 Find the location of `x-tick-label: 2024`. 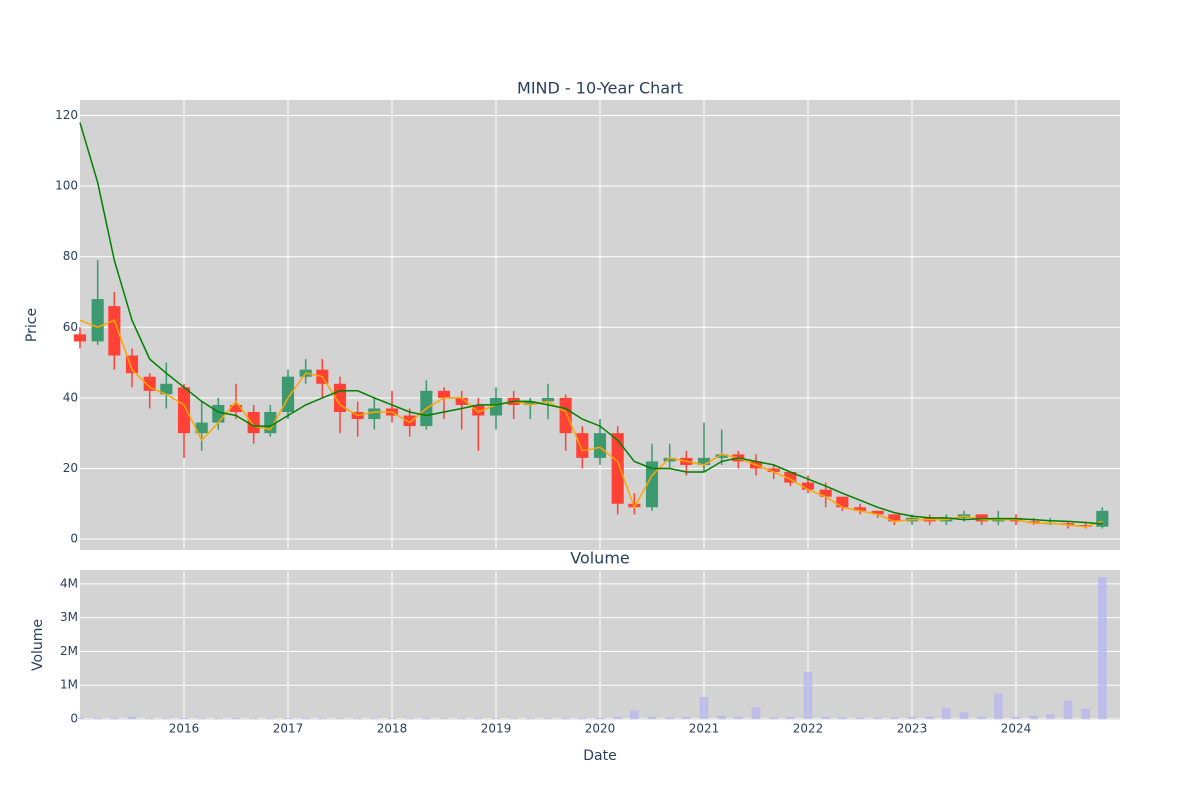

x-tick-label: 2024 is located at coordinates (1016, 729).